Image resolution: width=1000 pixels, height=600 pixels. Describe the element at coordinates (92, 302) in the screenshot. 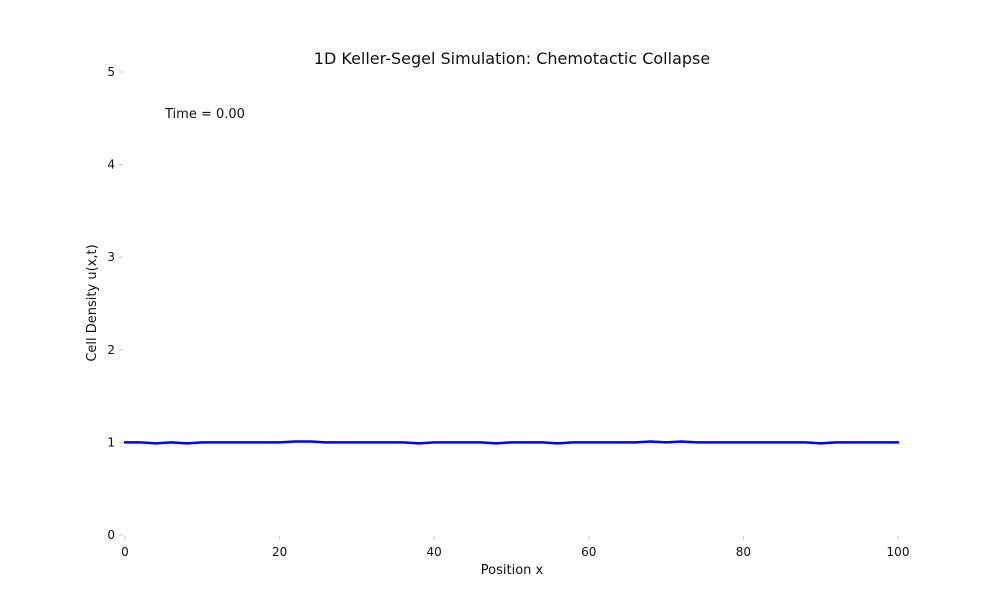

I see `y-axis-label: Cell Density u(x,t)` at that location.